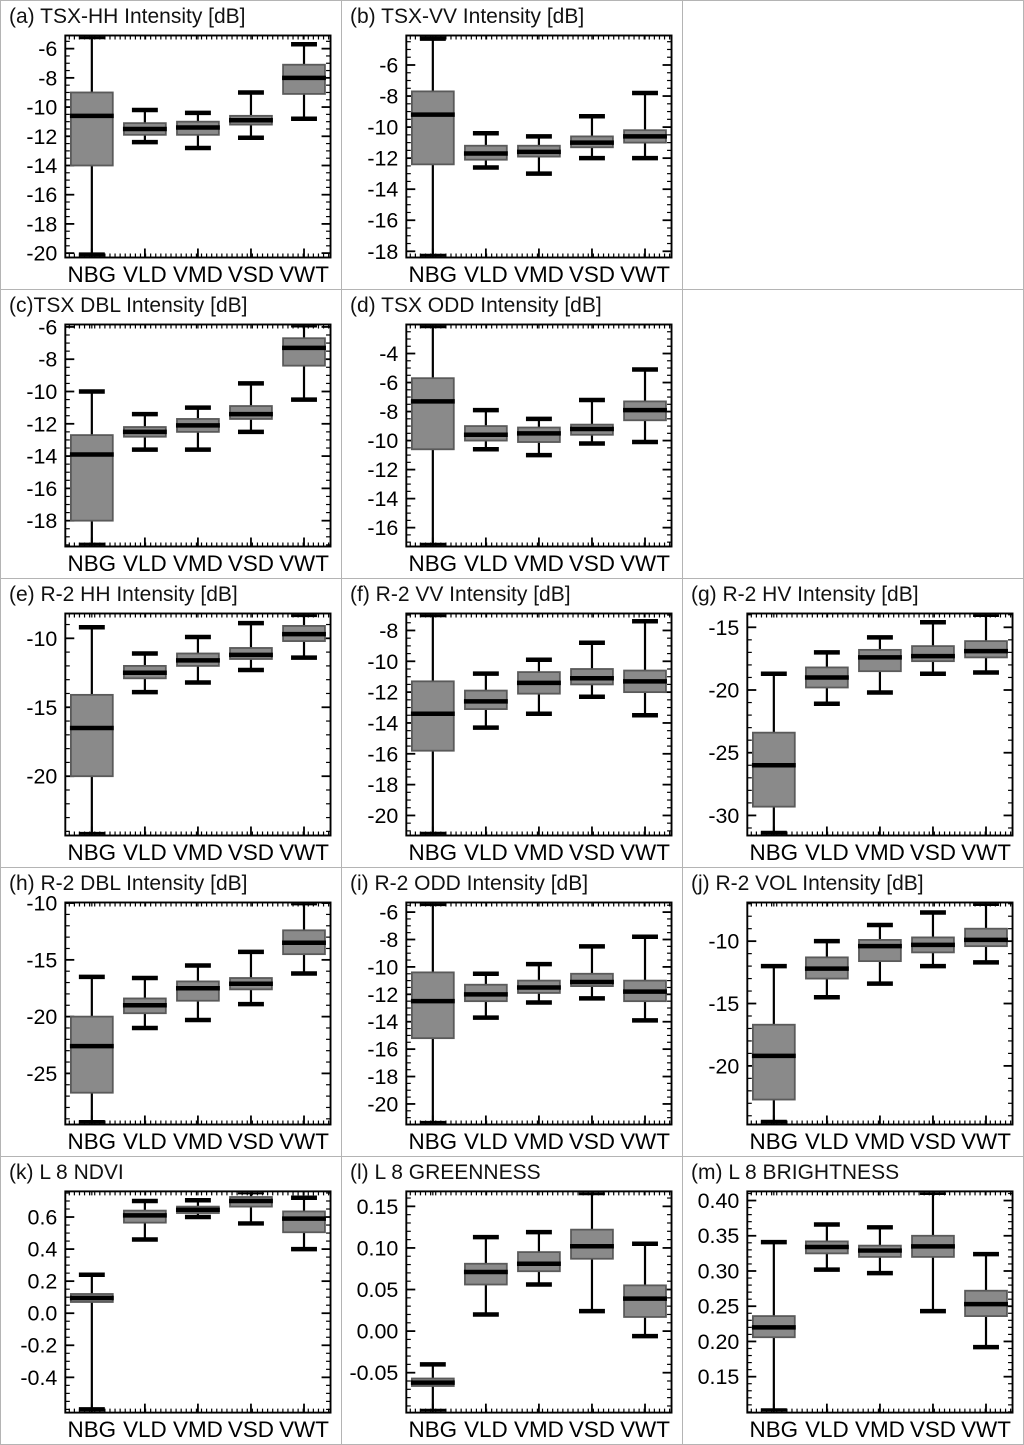 Image resolution: width=1024 pixels, height=1445 pixels. I want to click on svg-text: -0.4, so click(38, 1378).